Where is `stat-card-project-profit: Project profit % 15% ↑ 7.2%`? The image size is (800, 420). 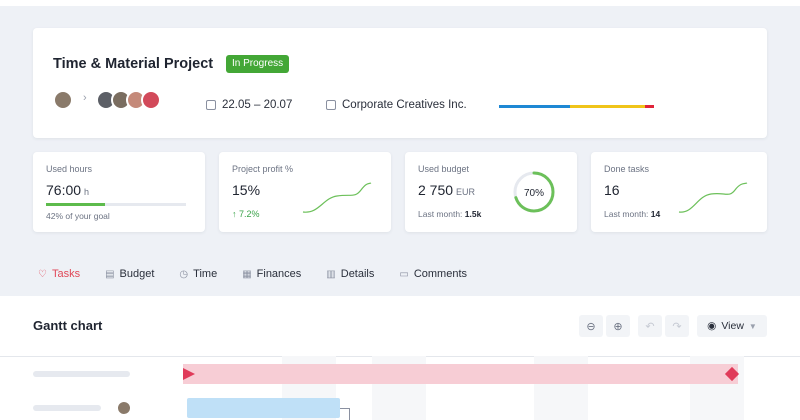 stat-card-project-profit: Project profit % 15% ↑ 7.2% is located at coordinates (305, 192).